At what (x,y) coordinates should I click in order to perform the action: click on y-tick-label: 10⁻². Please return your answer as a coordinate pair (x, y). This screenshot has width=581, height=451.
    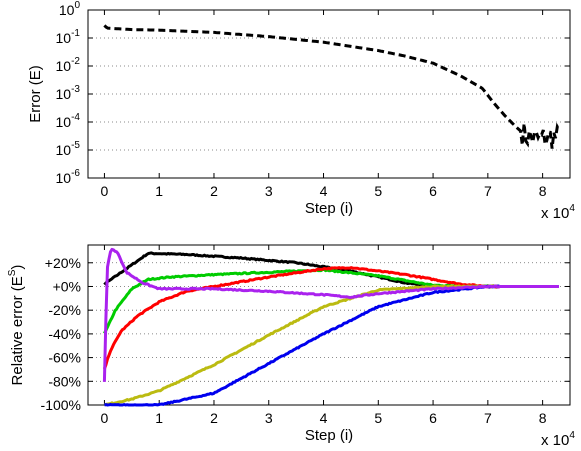
    Looking at the image, I should click on (68, 65).